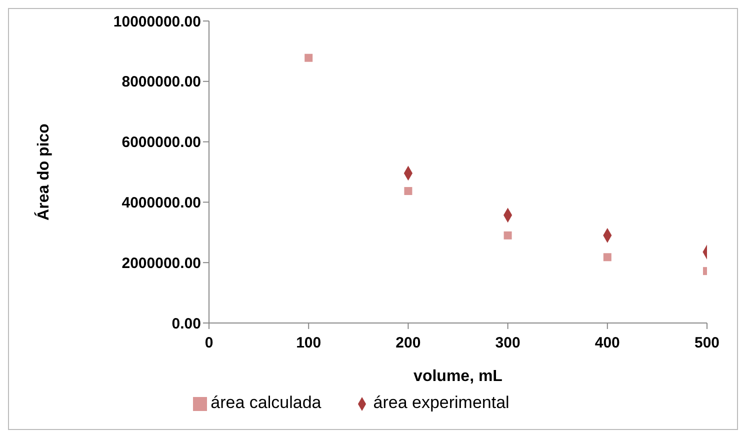 The height and width of the screenshot is (440, 748). What do you see at coordinates (161, 203) in the screenshot?
I see `y-tick-label: 4000000.00` at bounding box center [161, 203].